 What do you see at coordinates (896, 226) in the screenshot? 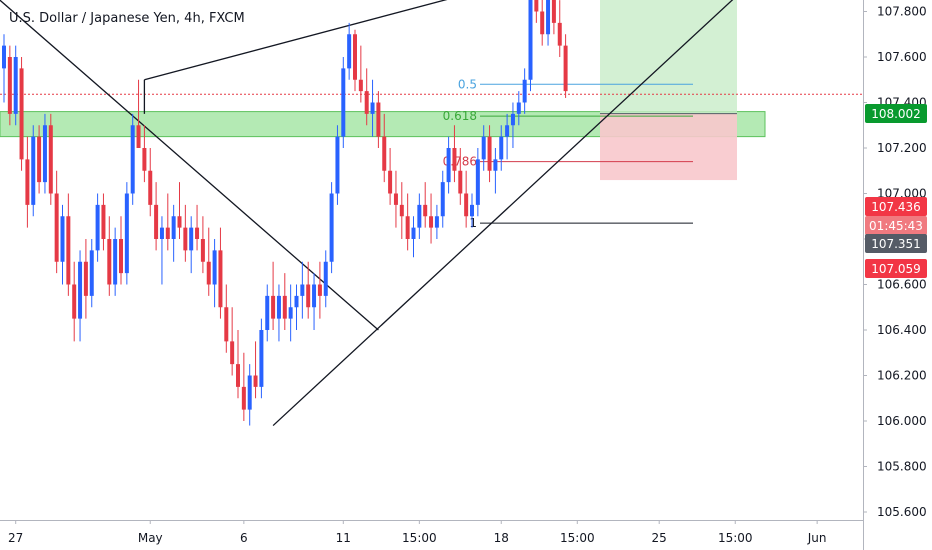
I see `price-tag-label: 01:45:43` at bounding box center [896, 226].